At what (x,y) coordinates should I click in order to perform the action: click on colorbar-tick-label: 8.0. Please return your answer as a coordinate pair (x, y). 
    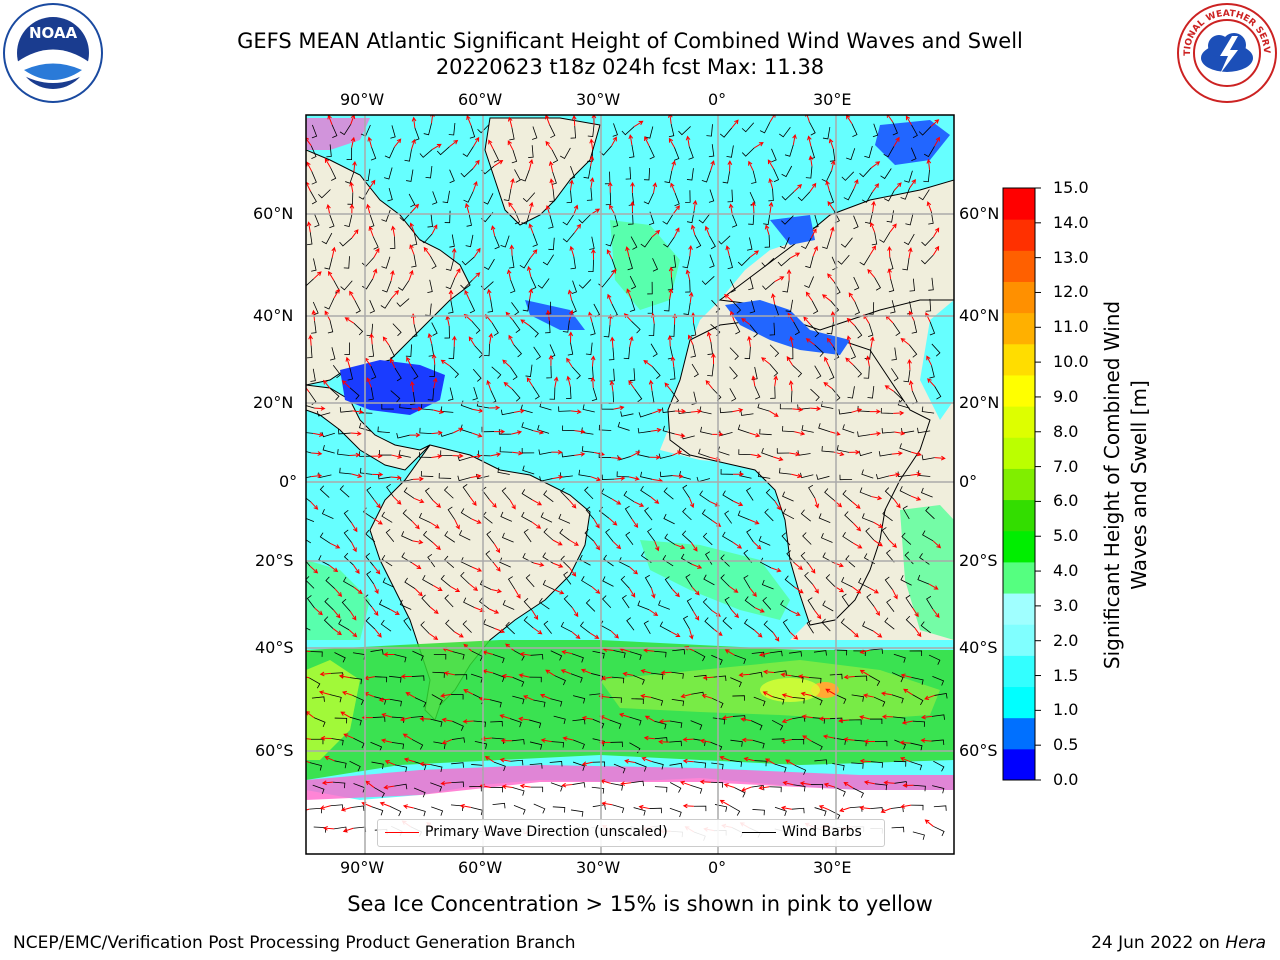
    Looking at the image, I should click on (1066, 431).